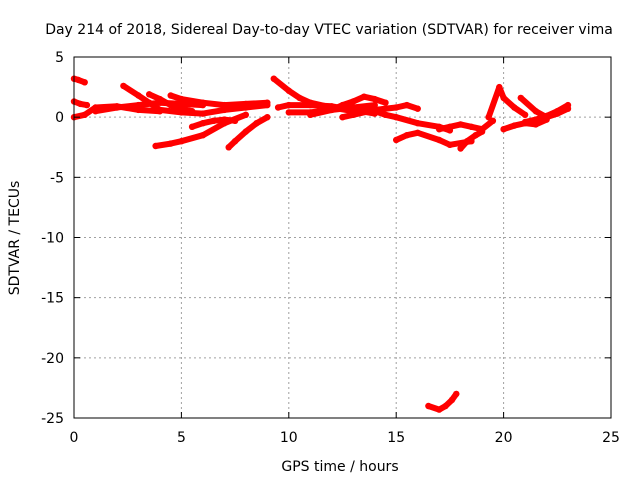  Describe the element at coordinates (181, 438) in the screenshot. I see `x-tick-label: 5` at that location.